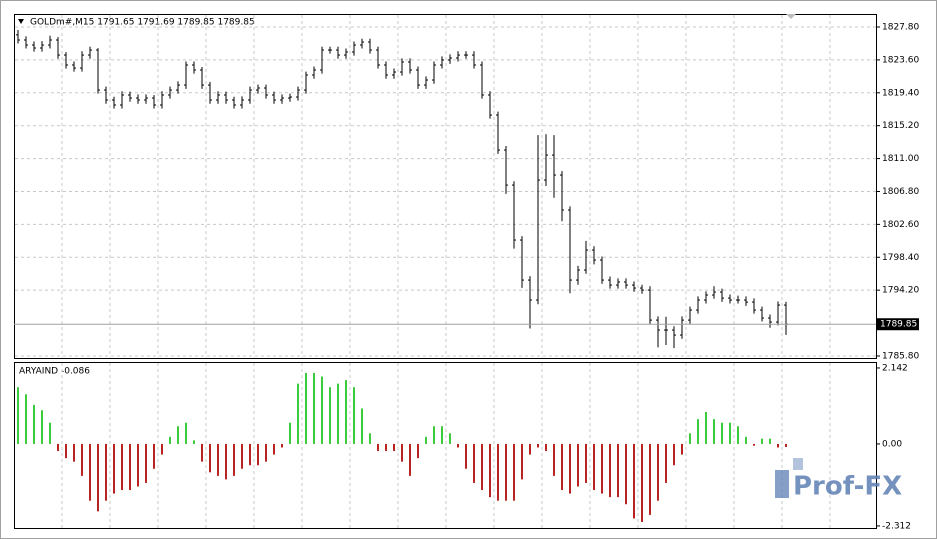 The height and width of the screenshot is (539, 937). Describe the element at coordinates (892, 444) in the screenshot. I see `y-tick-label: 0.00` at that location.